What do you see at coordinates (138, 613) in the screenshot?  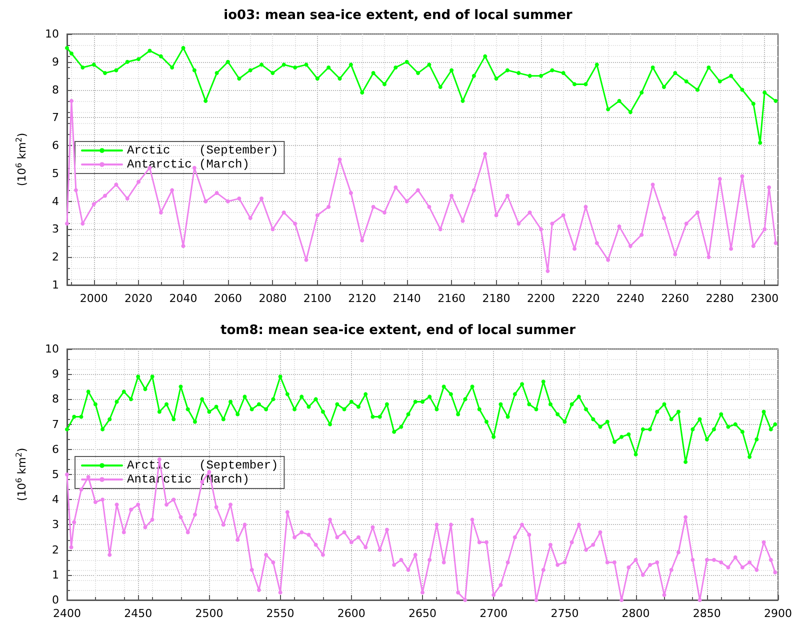 I see `x-tick-label: 2450` at bounding box center [138, 613].